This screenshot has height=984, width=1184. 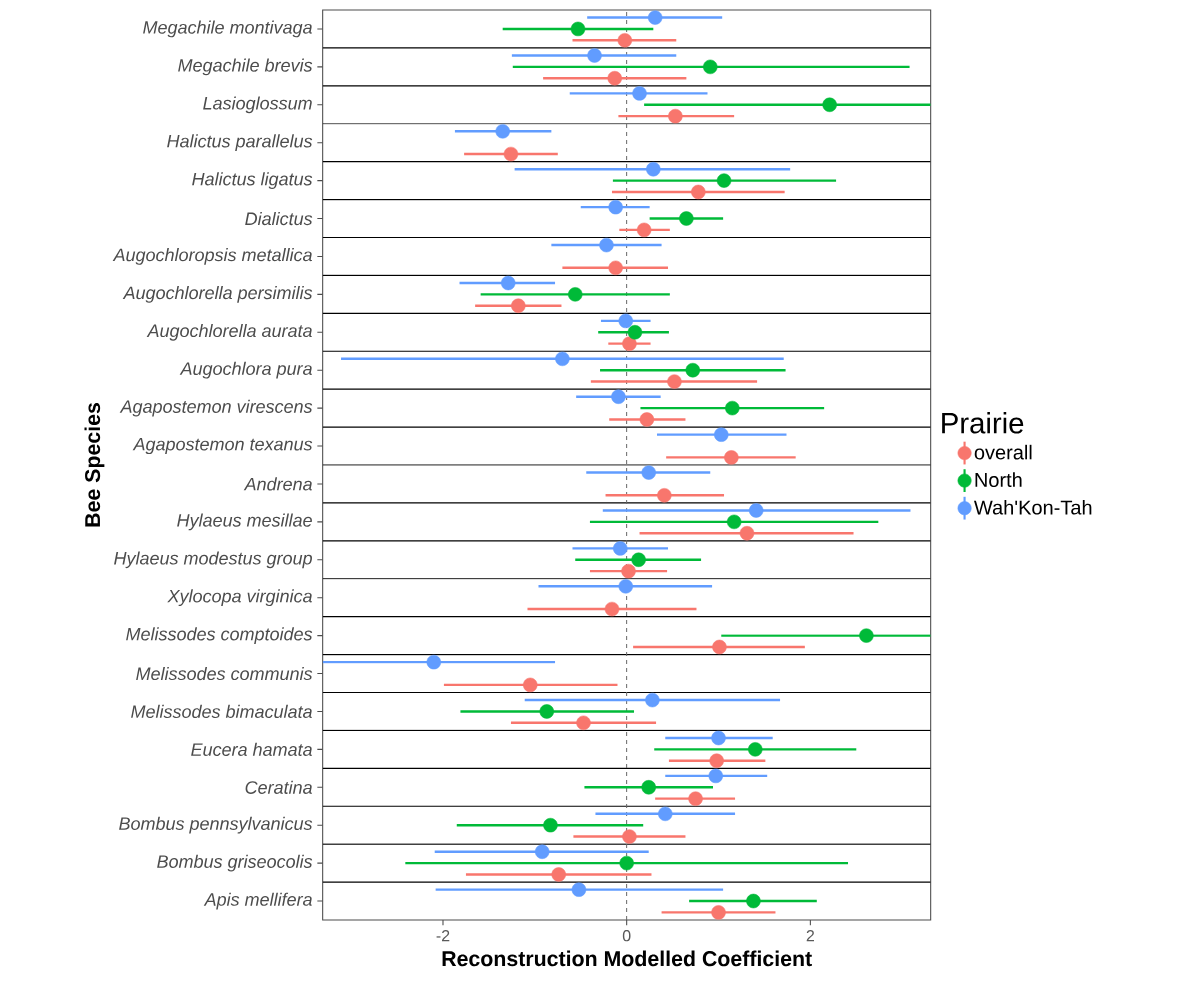 What do you see at coordinates (627, 958) in the screenshot?
I see `x-axis-title: Reconstruction Modelled Coefficient` at bounding box center [627, 958].